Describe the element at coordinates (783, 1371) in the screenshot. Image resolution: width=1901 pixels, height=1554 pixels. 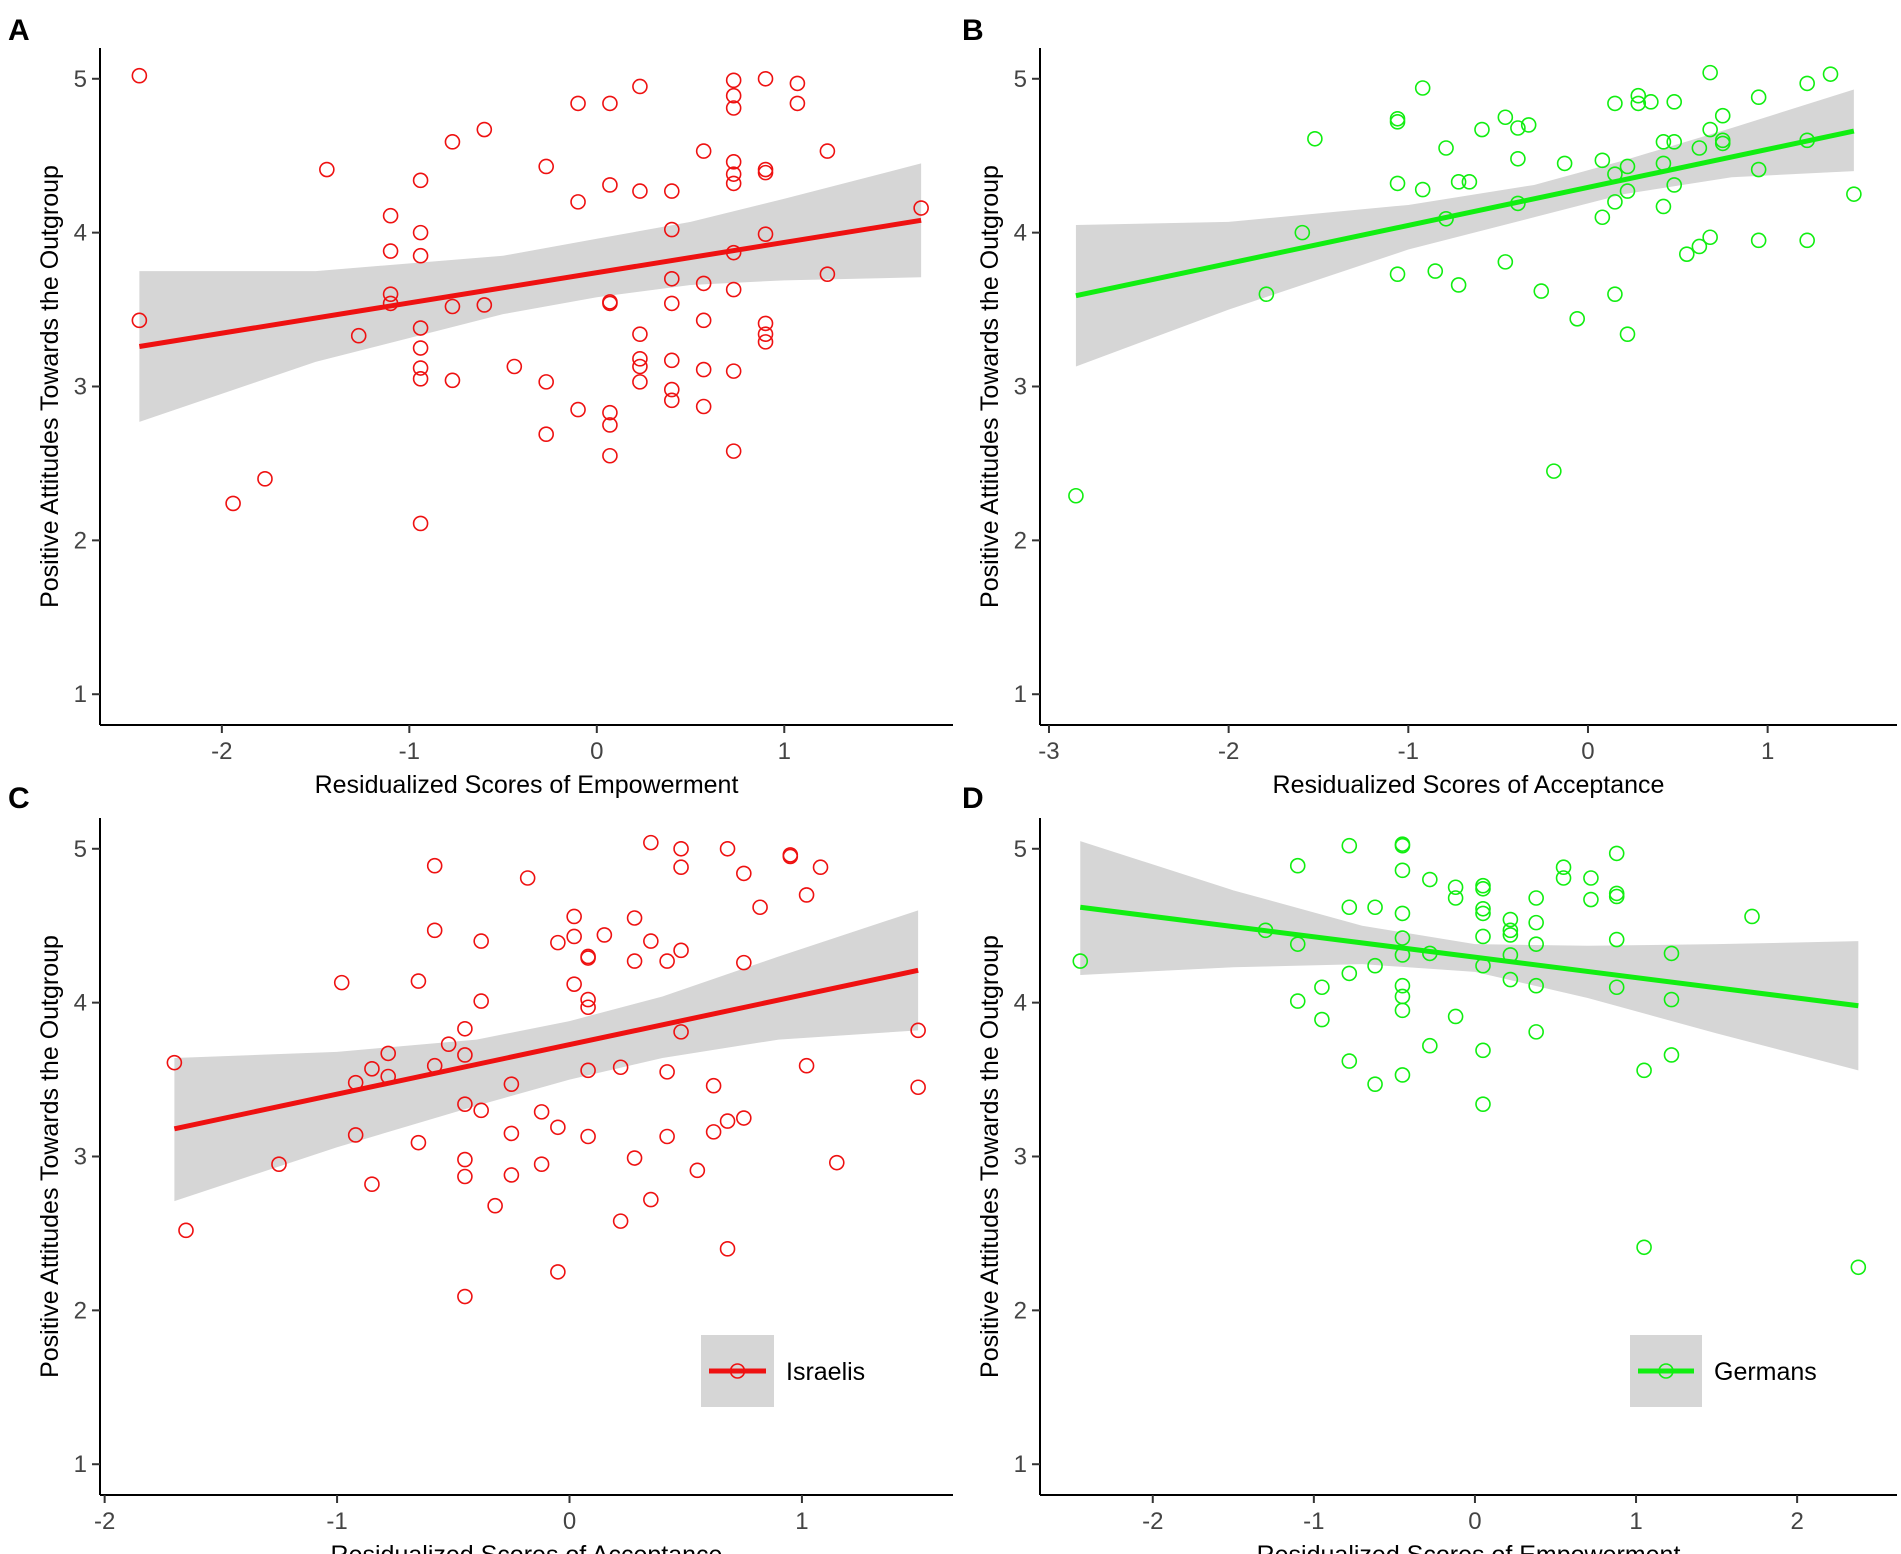
I see `legend: Israelis` at that location.